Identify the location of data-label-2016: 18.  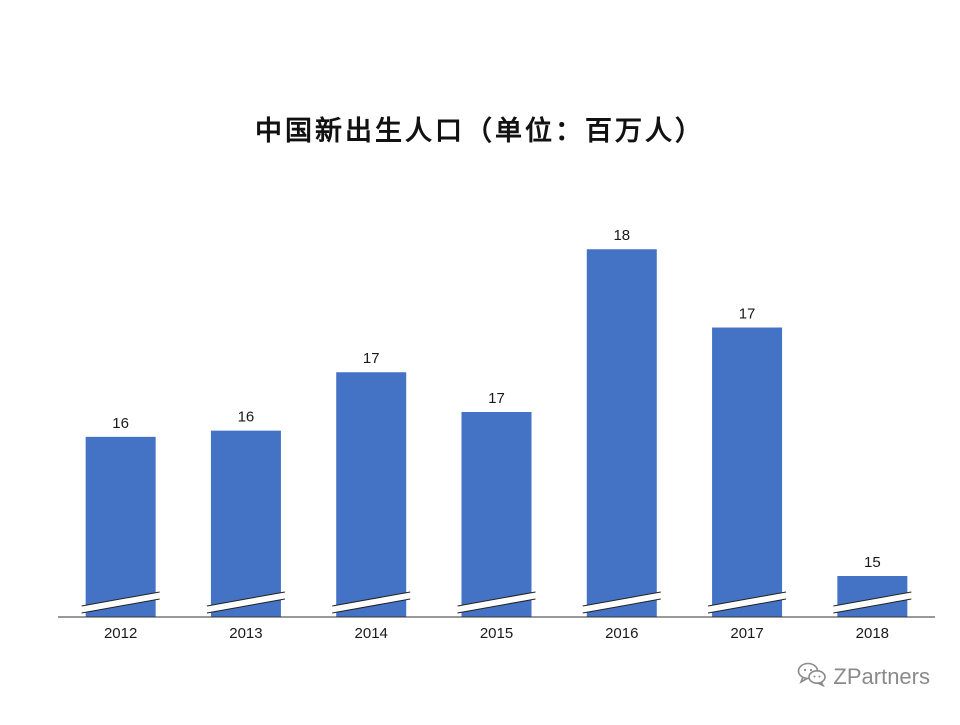
(621, 235).